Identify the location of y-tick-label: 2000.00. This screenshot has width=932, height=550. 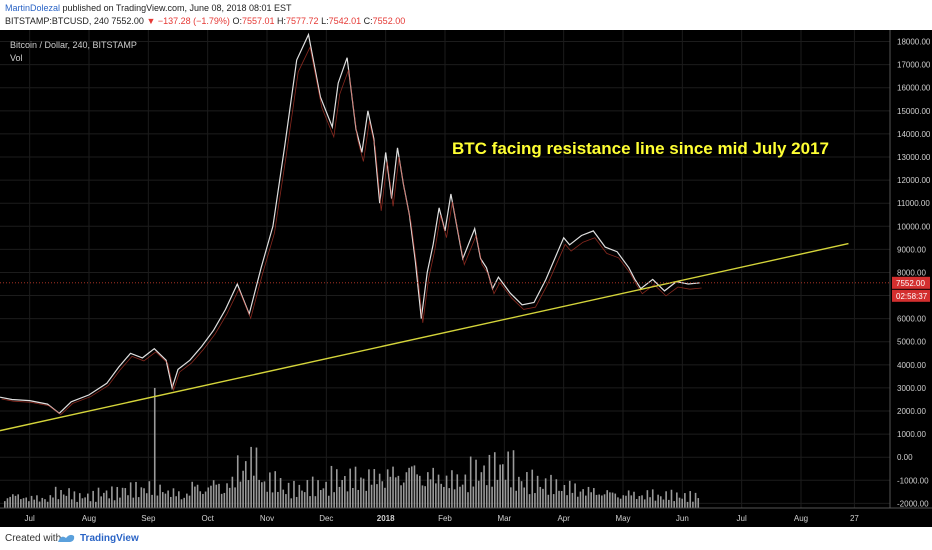
(911, 411).